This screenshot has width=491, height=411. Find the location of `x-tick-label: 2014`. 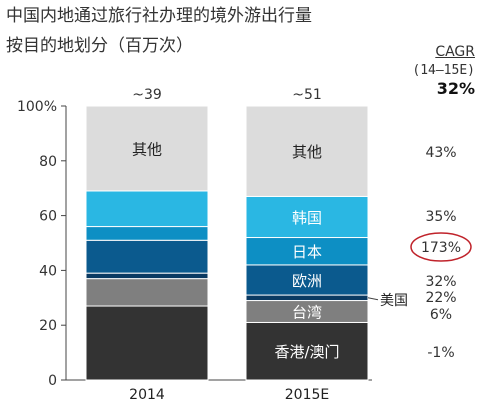

x-tick-label: 2014 is located at coordinates (147, 395).